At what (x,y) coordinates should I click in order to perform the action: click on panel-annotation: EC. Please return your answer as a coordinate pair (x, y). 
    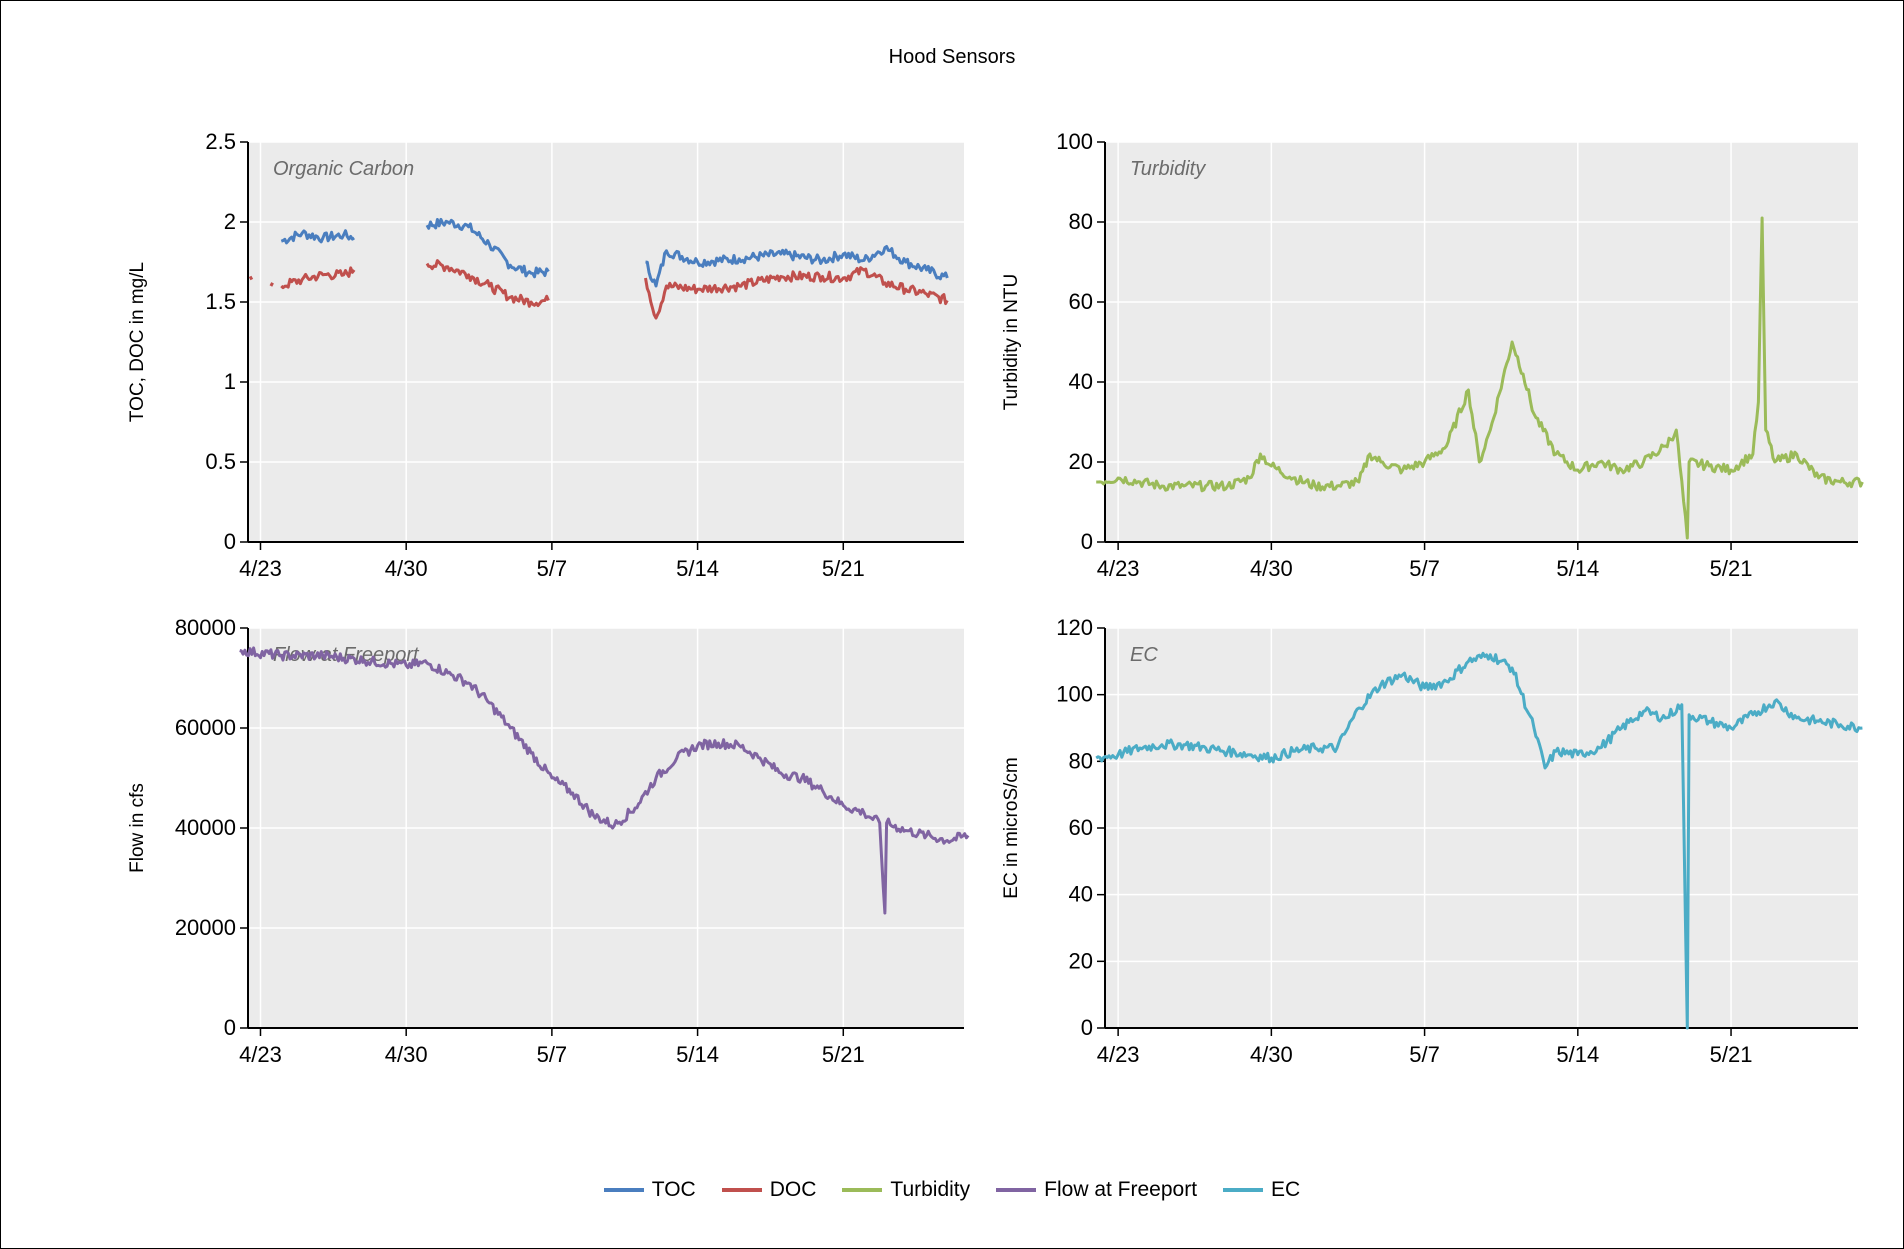
    Looking at the image, I should click on (1144, 655).